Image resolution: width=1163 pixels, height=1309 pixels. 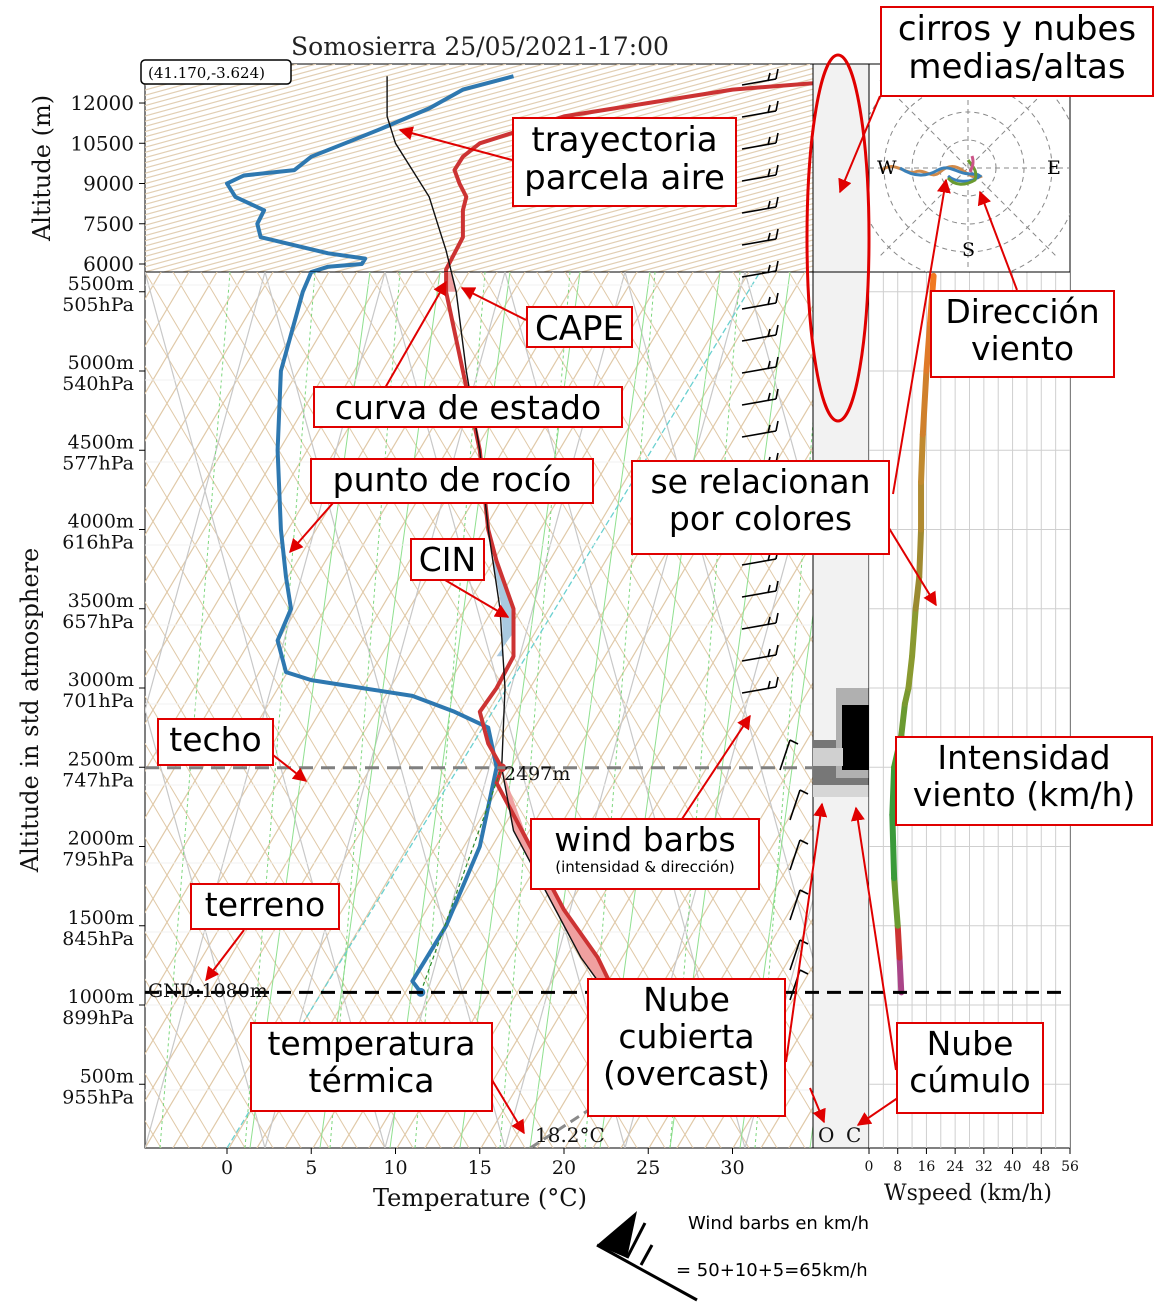 I want to click on upper-y-tick-label: 7500, so click(x=108, y=224).